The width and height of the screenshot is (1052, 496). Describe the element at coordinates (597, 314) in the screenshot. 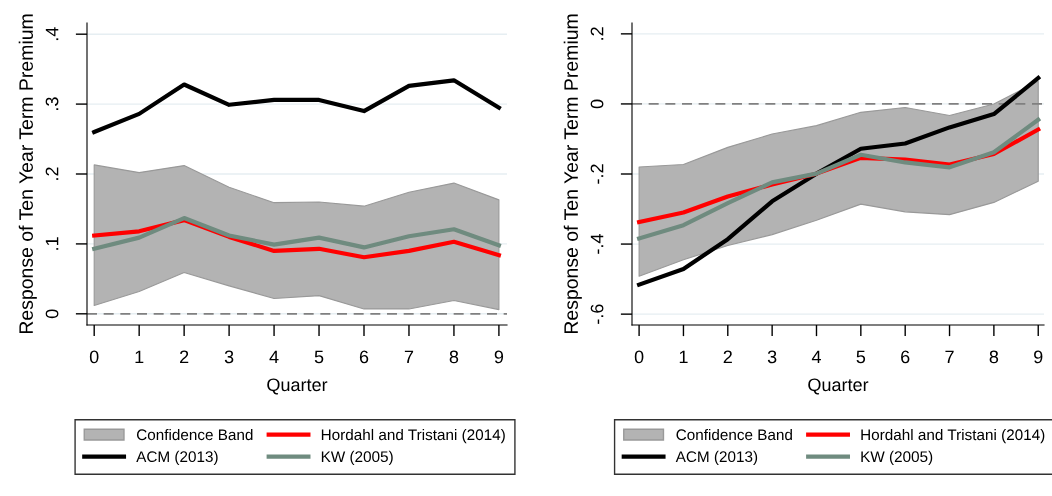

I see `y-tick-label: -.6` at that location.